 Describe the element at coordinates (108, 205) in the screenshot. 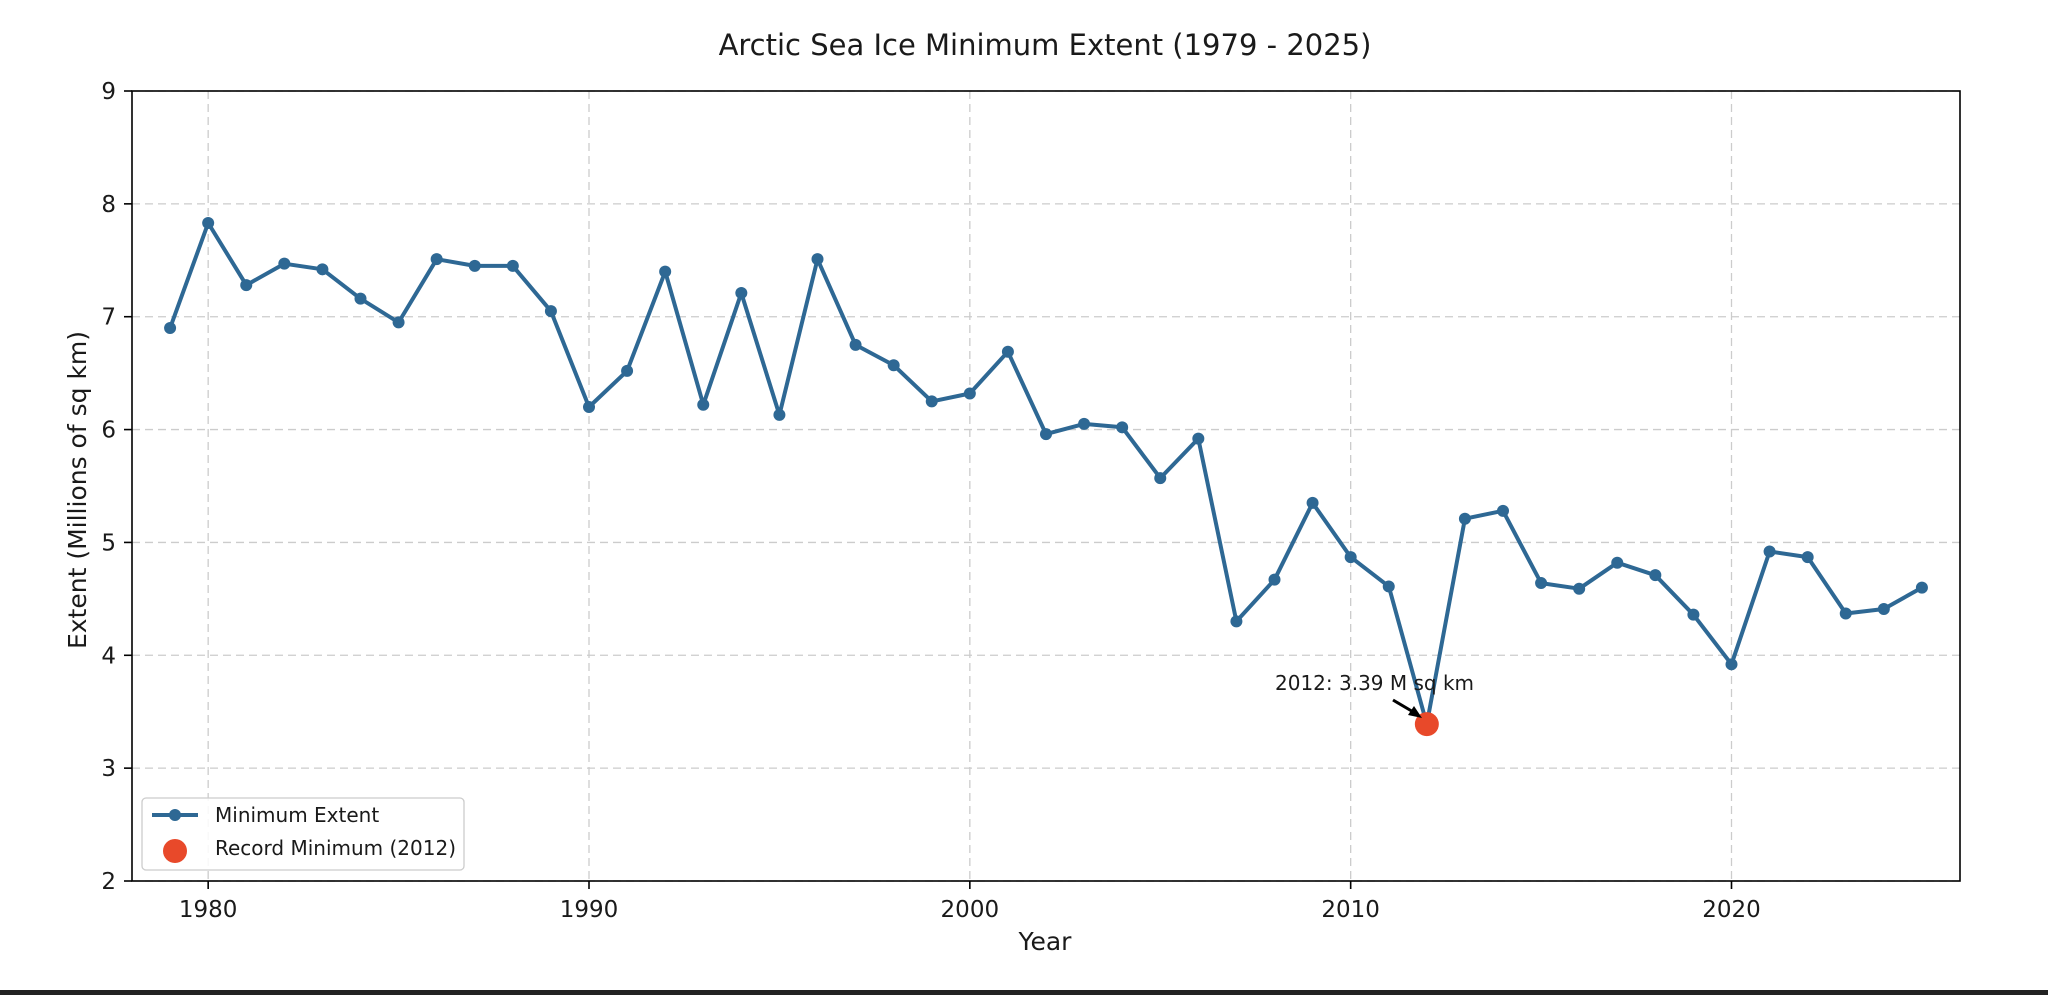

I see `y-tick-label: 8` at that location.